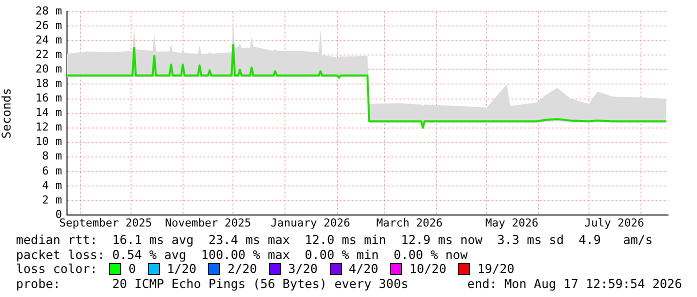  I want to click on text: 1/20, so click(181, 269).